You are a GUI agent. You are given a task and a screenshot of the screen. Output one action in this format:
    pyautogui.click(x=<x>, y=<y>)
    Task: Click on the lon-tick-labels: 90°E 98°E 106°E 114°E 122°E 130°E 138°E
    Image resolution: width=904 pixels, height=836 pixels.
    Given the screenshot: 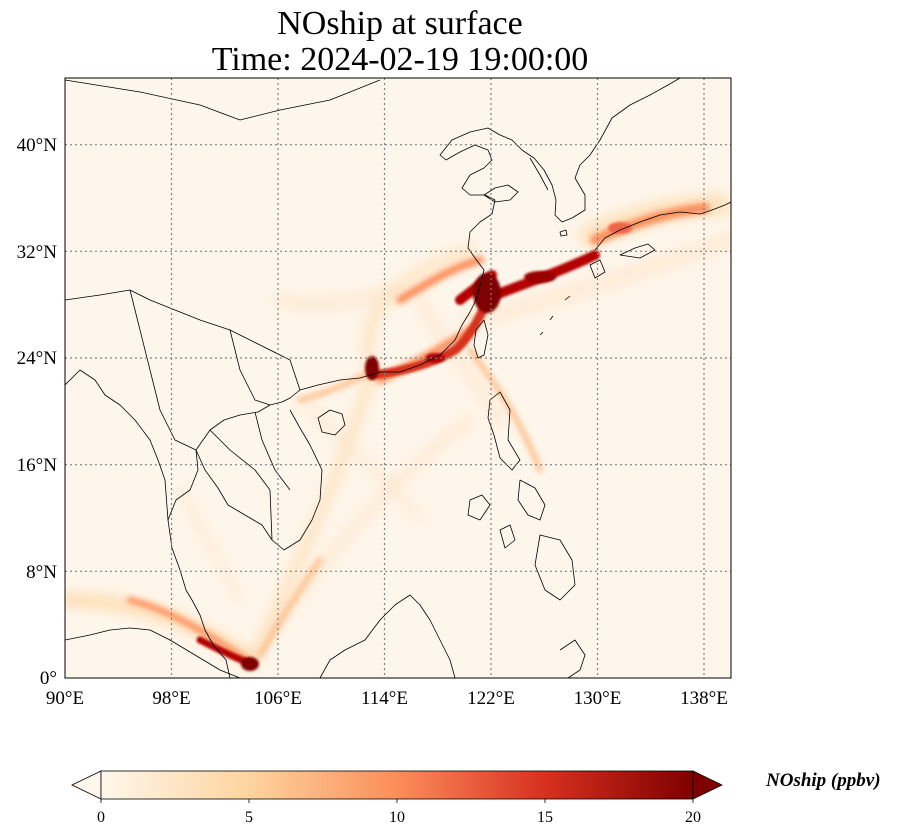 What is the action you would take?
    pyautogui.click(x=387, y=698)
    